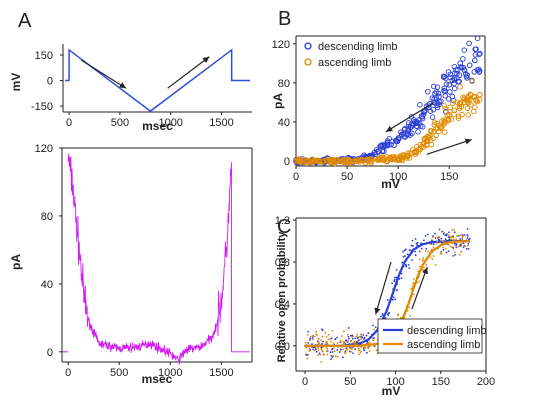 The width and height of the screenshot is (550, 412). Describe the element at coordinates (383, 288) in the screenshot. I see `po-arrow-descending-shaft` at that location.